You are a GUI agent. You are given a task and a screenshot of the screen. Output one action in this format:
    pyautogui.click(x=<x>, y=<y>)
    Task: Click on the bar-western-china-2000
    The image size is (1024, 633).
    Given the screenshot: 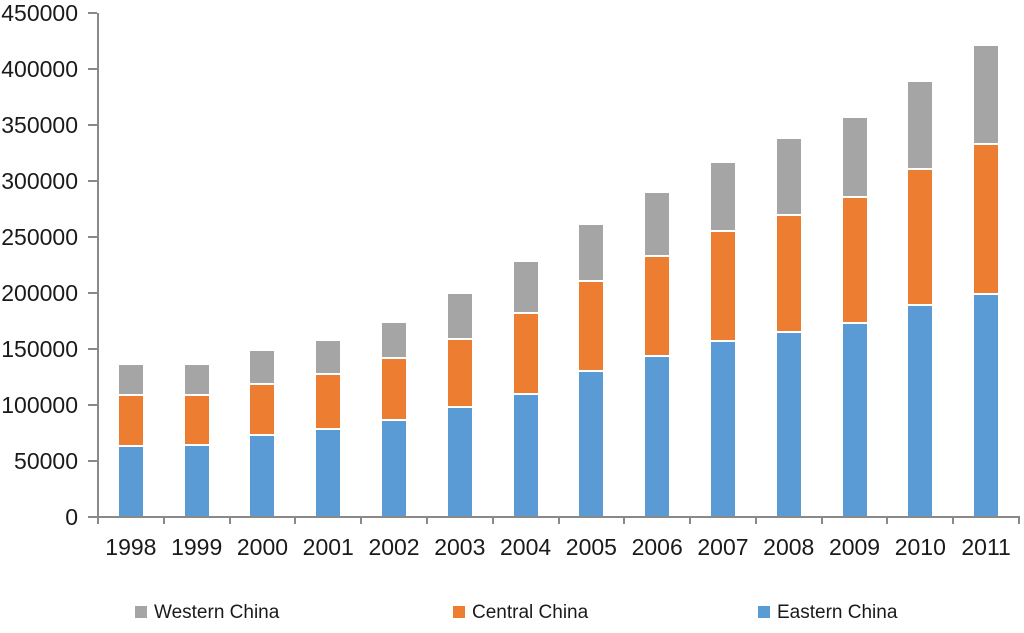 What is the action you would take?
    pyautogui.click(x=262, y=367)
    